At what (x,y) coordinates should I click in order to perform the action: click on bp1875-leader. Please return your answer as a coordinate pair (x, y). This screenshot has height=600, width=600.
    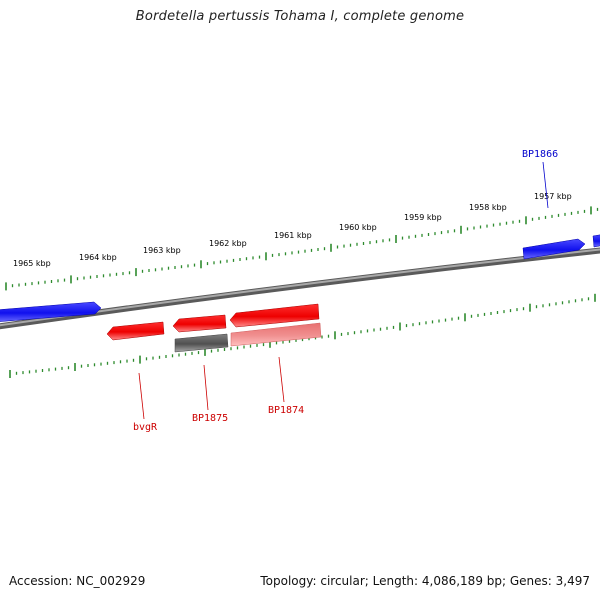
    Looking at the image, I should click on (206, 387).